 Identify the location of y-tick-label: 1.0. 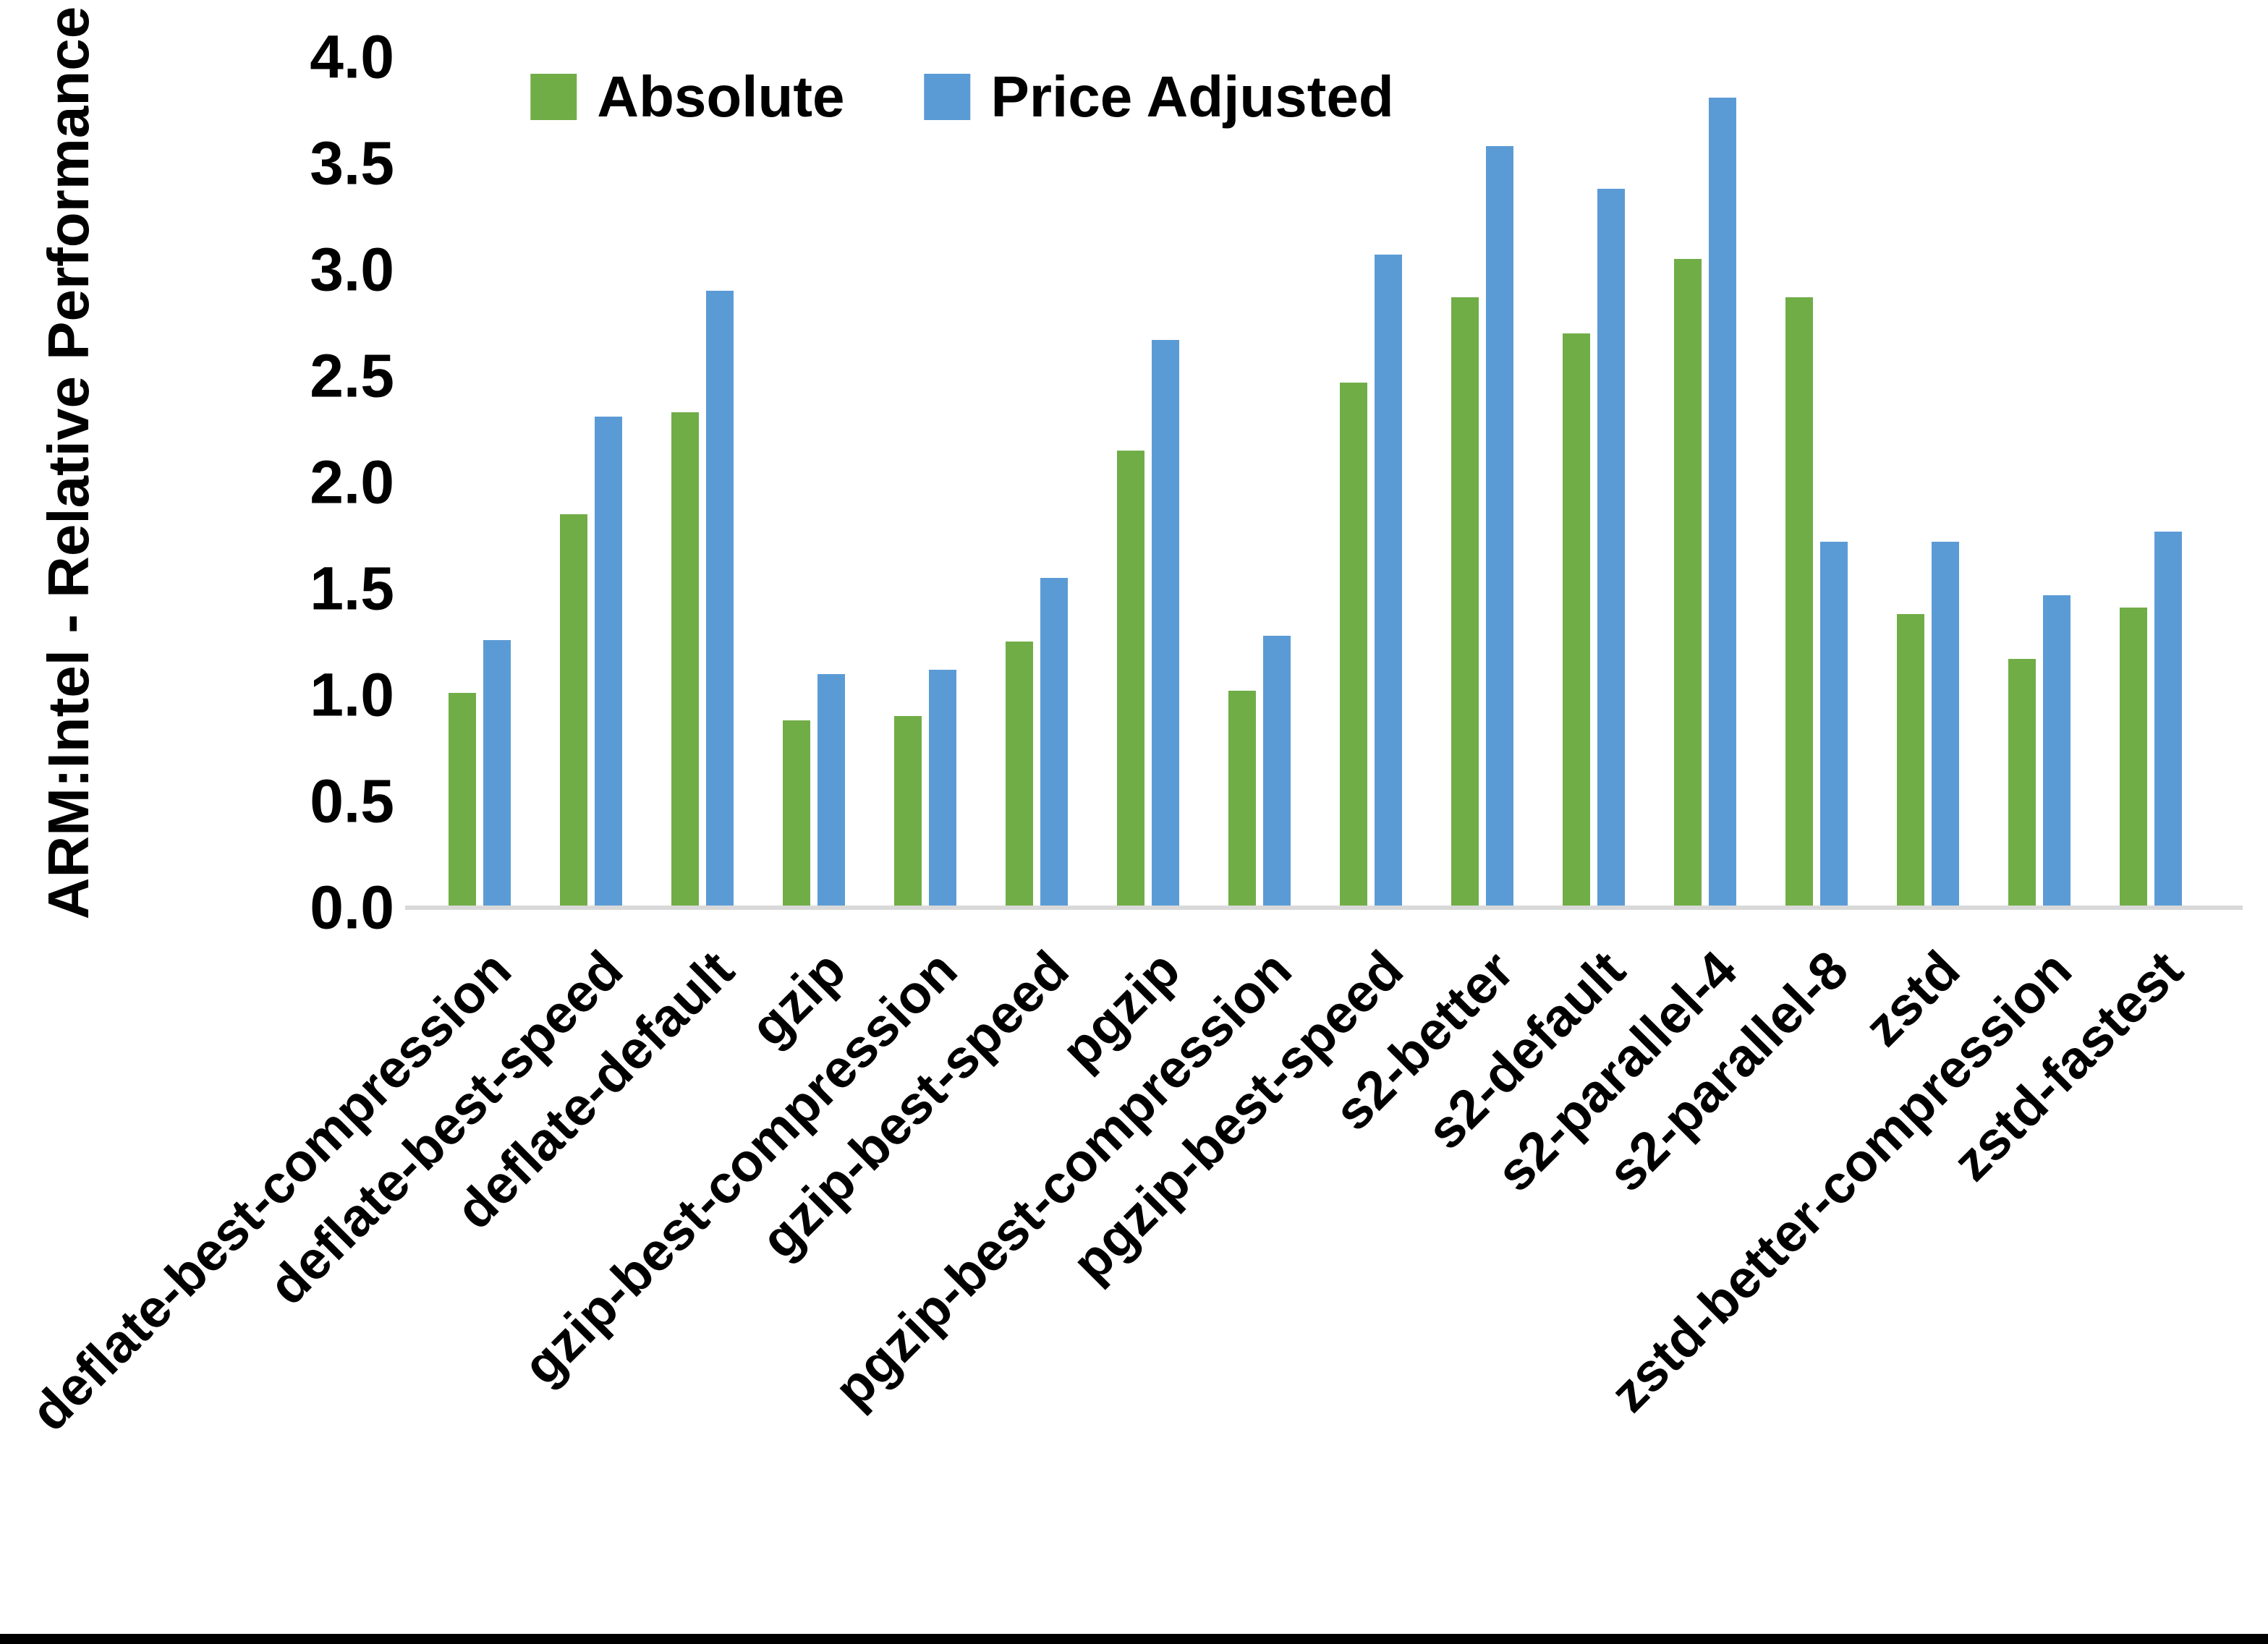
(352, 694).